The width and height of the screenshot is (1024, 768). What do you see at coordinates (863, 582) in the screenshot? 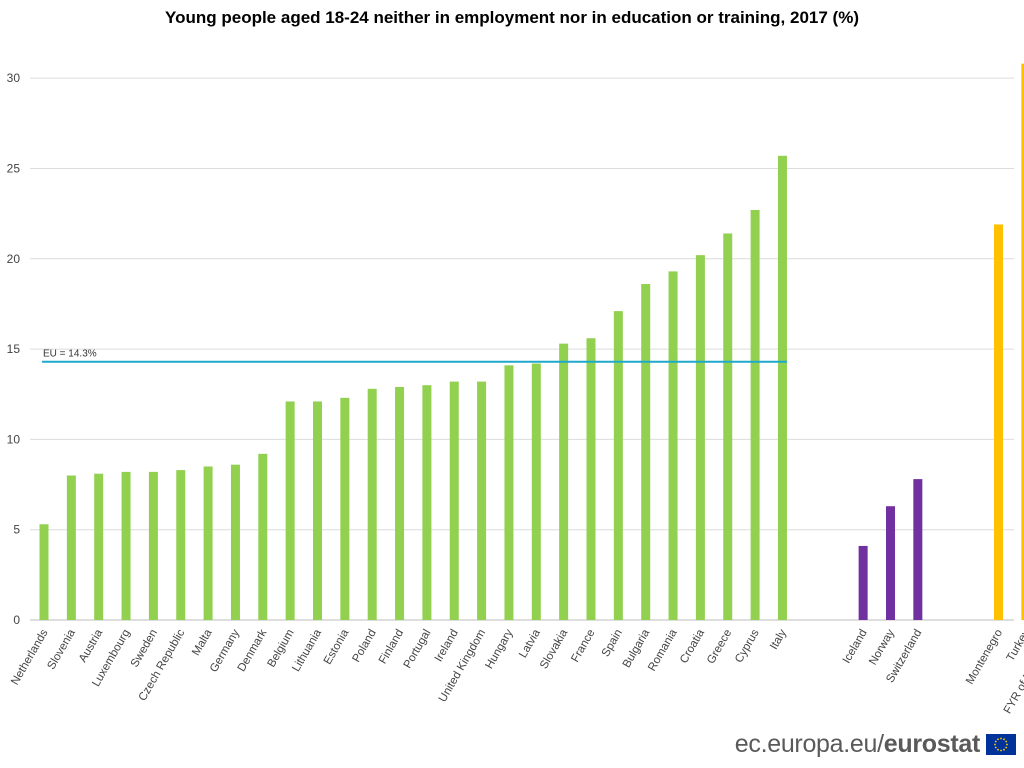
I see `bar-iceland` at bounding box center [863, 582].